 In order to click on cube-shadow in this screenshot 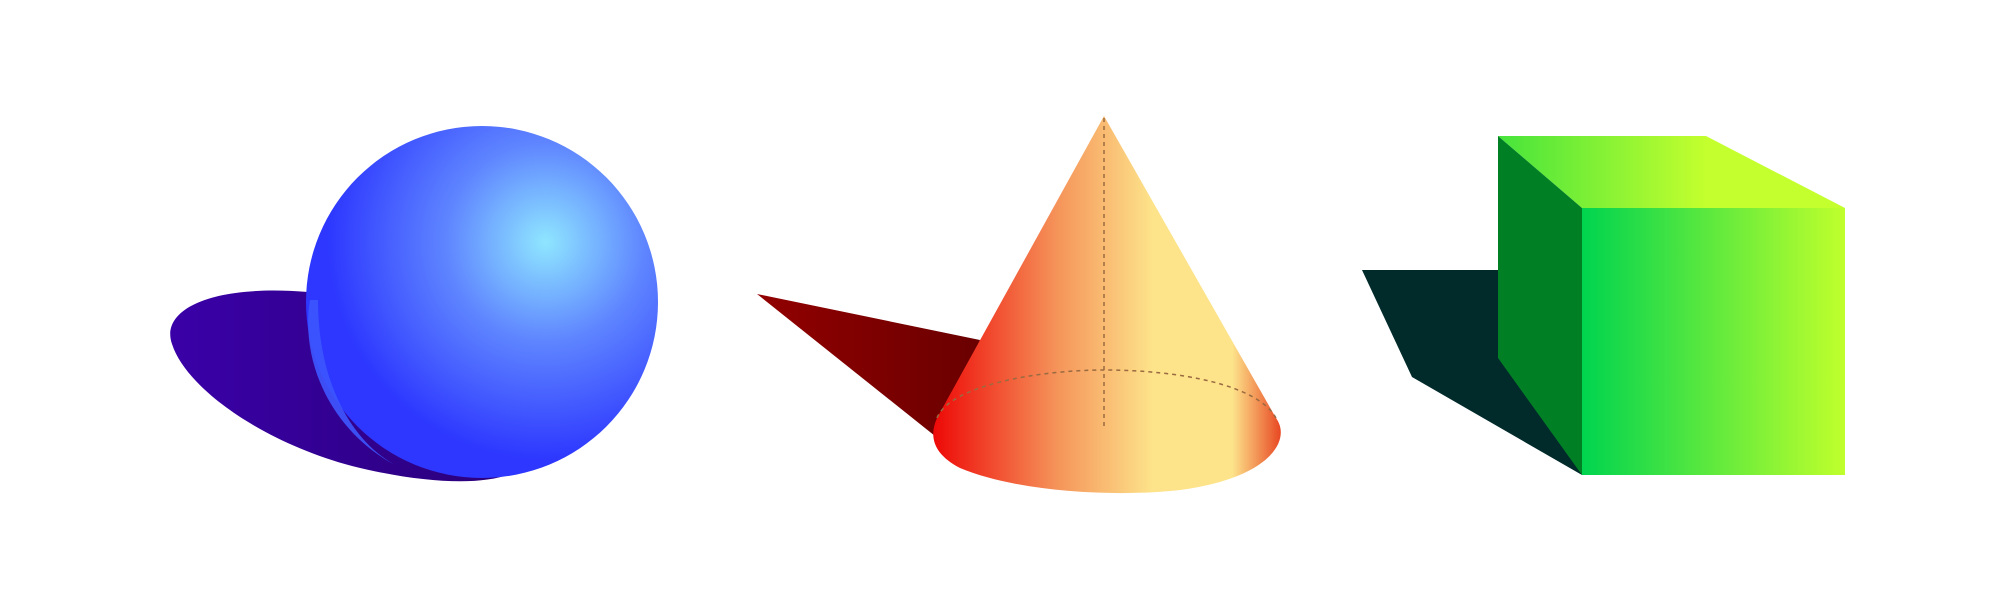, I will do `click(1472, 372)`.